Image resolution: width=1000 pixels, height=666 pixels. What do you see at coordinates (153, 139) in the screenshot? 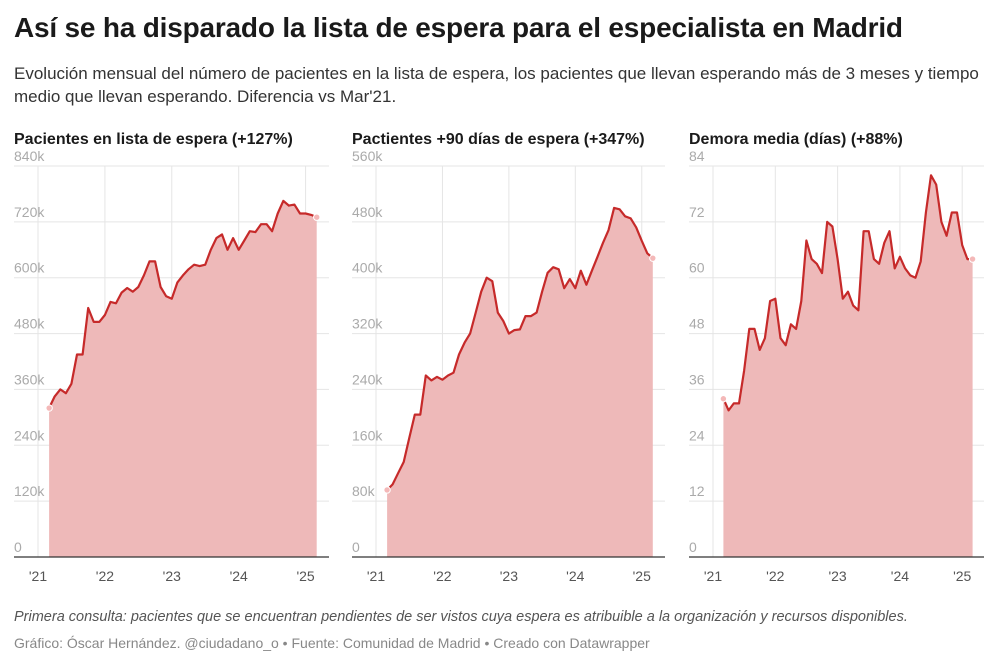
I see `panel-title-patients: Pacientes en lista de espera (+127%)` at bounding box center [153, 139].